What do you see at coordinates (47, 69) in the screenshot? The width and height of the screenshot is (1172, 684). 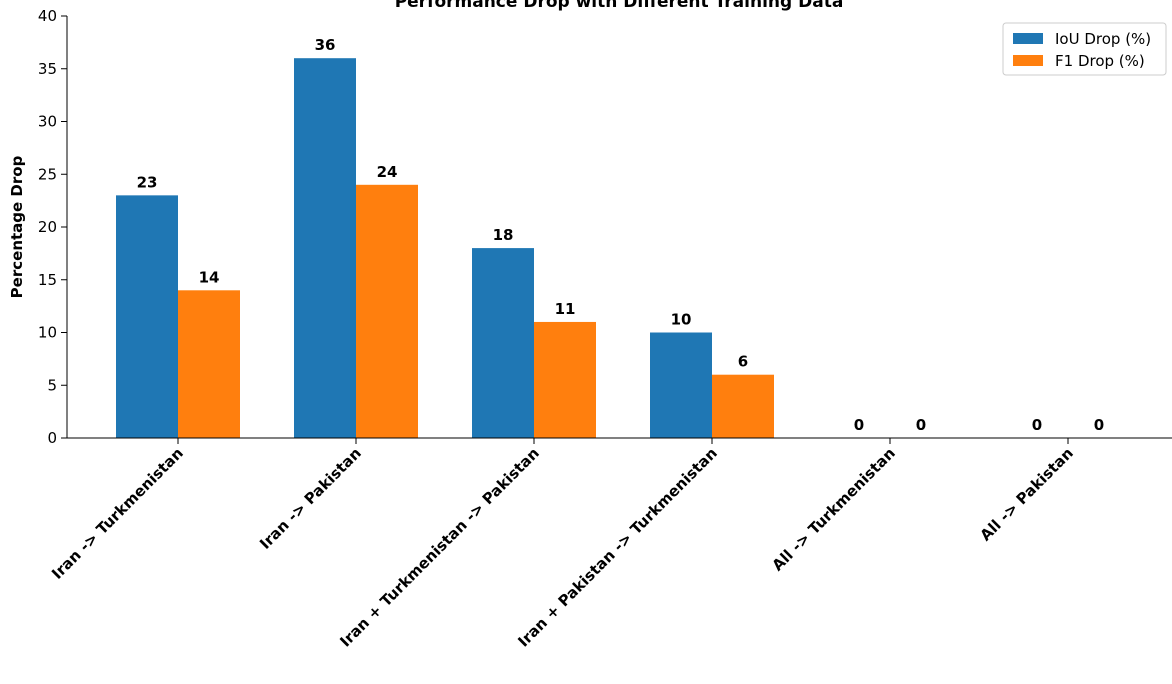 I see `y-tick-label-35: 35` at bounding box center [47, 69].